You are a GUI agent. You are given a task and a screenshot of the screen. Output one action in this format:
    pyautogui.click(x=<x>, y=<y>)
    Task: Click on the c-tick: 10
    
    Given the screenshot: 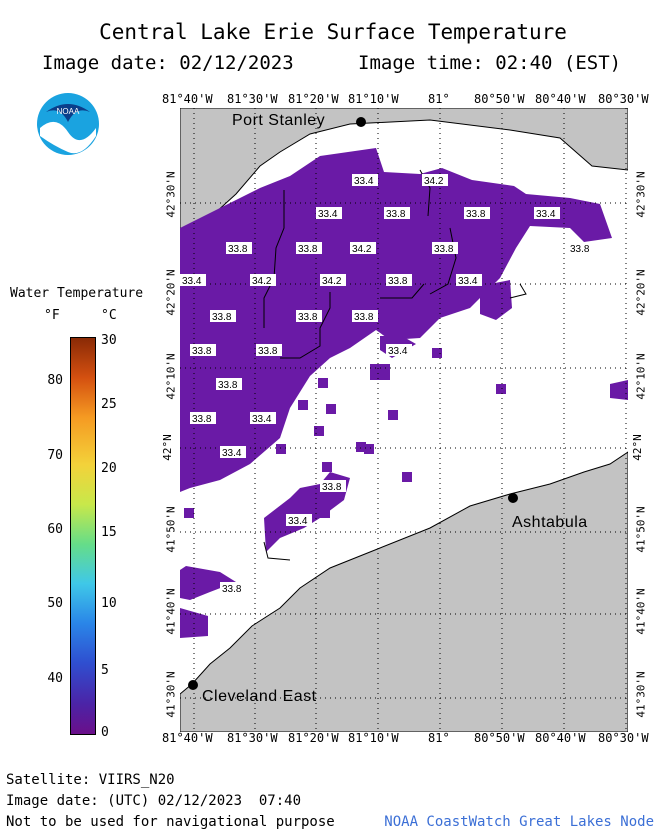 What is the action you would take?
    pyautogui.click(x=109, y=603)
    